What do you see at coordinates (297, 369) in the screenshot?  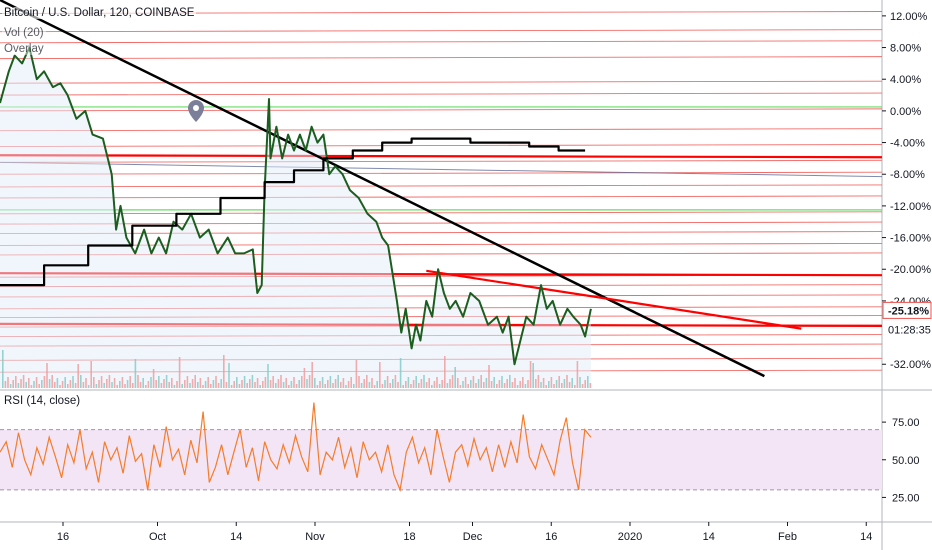 I see `volume-bars` at bounding box center [297, 369].